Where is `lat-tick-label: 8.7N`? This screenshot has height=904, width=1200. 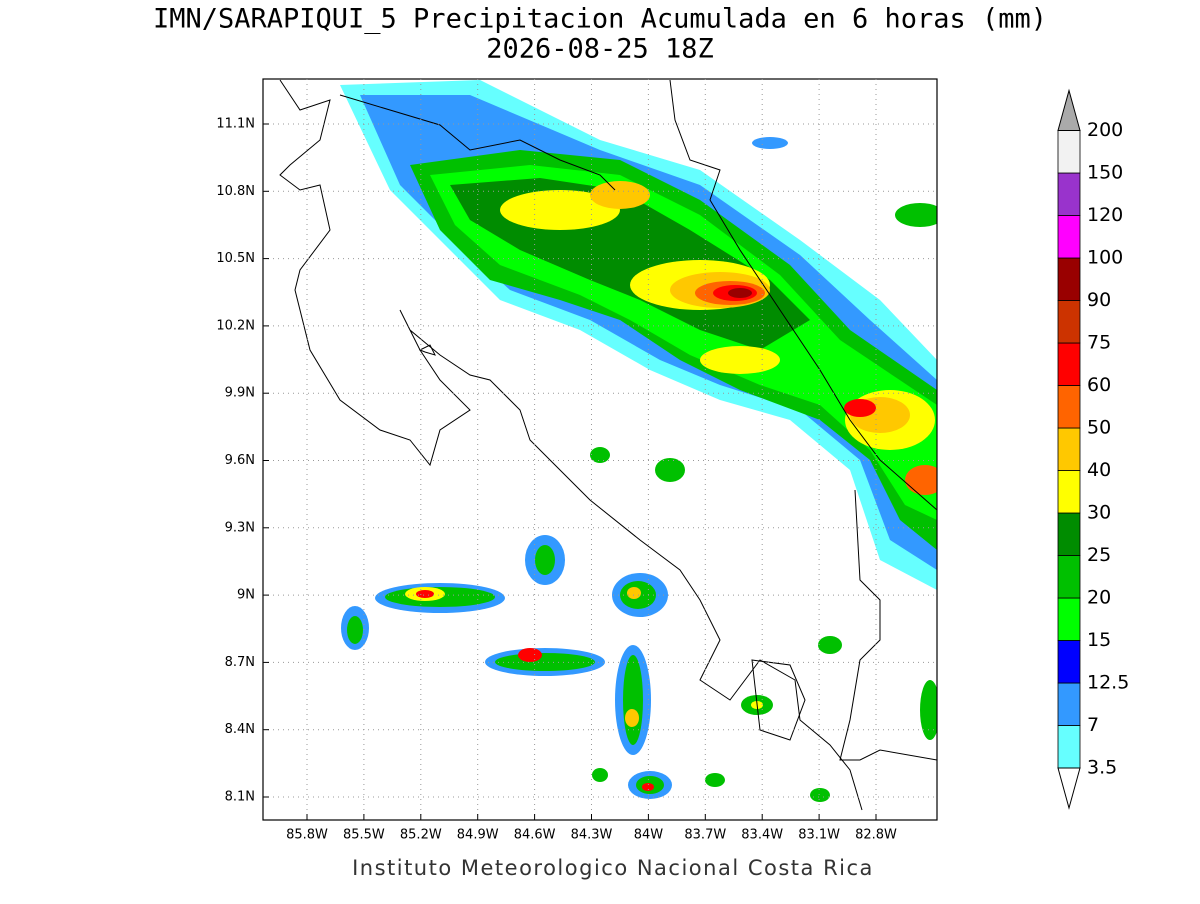 lat-tick-label: 8.7N is located at coordinates (240, 662).